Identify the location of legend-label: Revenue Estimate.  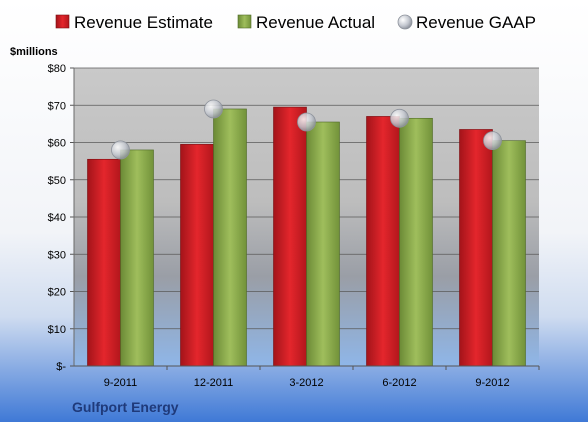
(143, 22).